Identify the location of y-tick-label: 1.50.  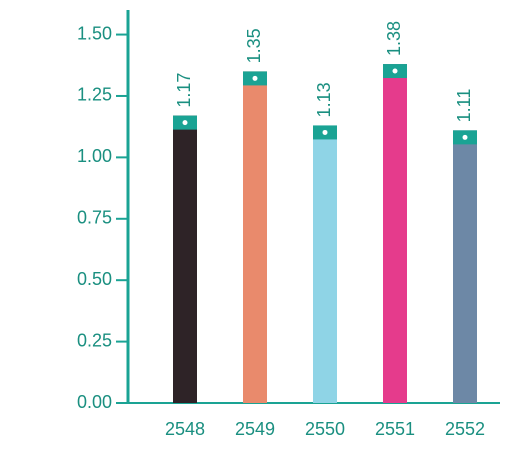
(94, 33).